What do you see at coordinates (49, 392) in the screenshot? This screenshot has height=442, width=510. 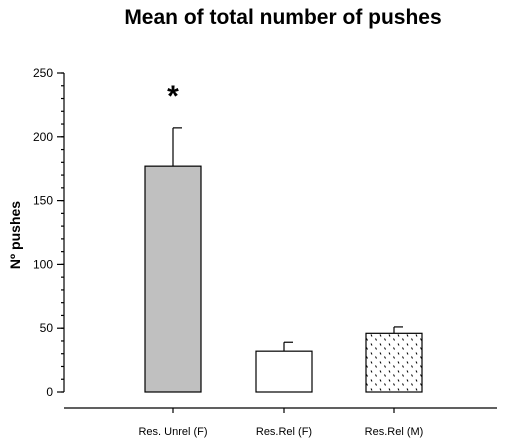 I see `y-tick-label: 0` at bounding box center [49, 392].